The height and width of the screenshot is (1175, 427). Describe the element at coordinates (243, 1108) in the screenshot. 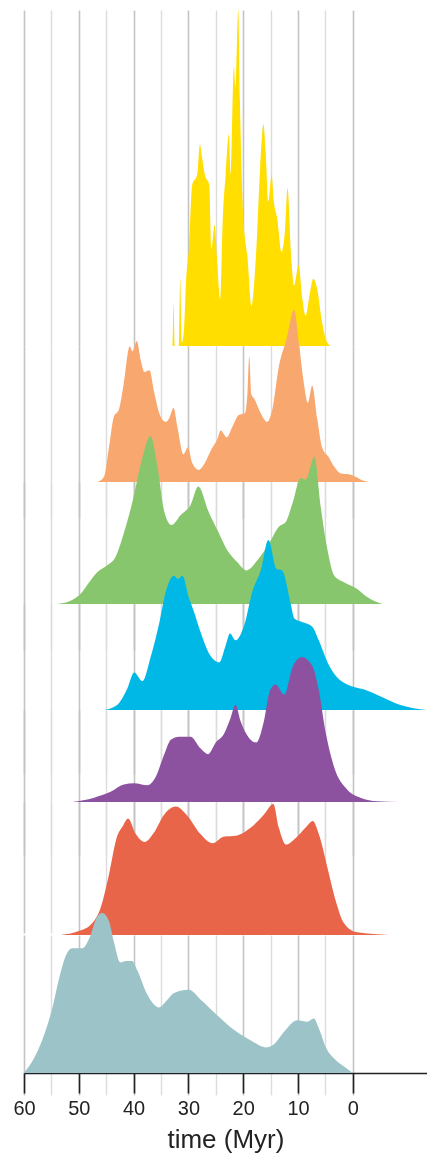

I see `x-tick-label: 20` at that location.